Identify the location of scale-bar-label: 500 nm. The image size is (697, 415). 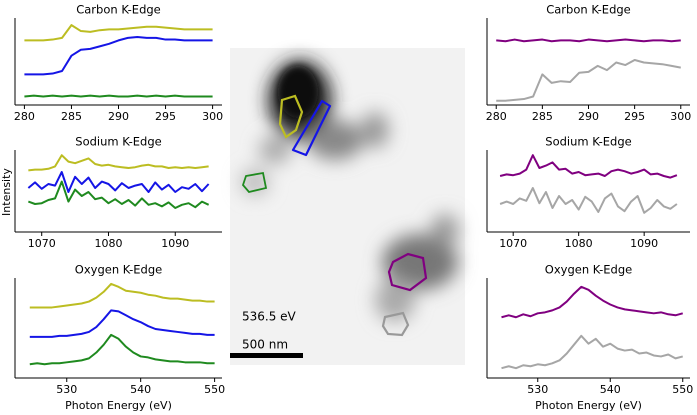
(265, 345).